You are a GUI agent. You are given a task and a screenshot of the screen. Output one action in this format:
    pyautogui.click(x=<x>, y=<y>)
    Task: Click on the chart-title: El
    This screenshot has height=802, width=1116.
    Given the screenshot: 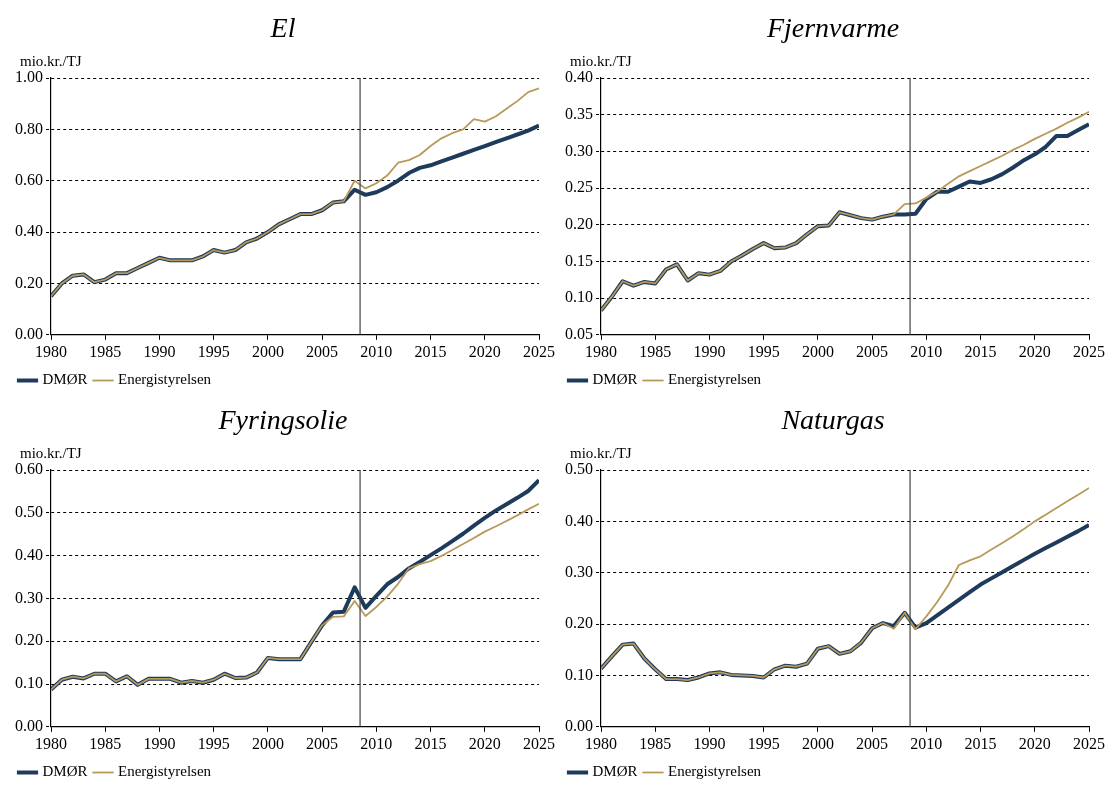 What is the action you would take?
    pyautogui.click(x=283, y=28)
    